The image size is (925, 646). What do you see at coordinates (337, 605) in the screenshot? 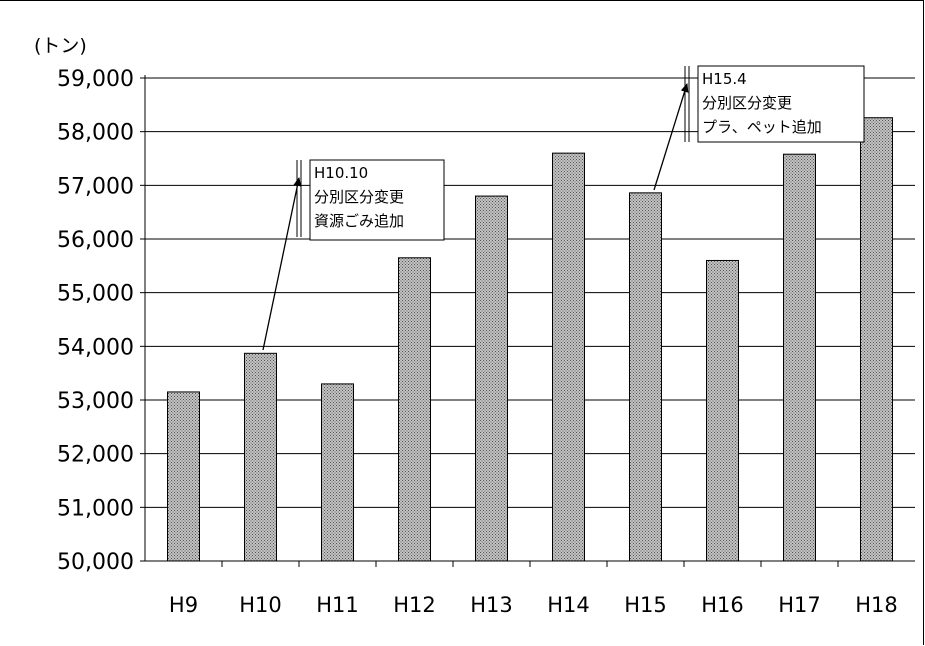
I see `x-tick-label: H11` at bounding box center [337, 605].